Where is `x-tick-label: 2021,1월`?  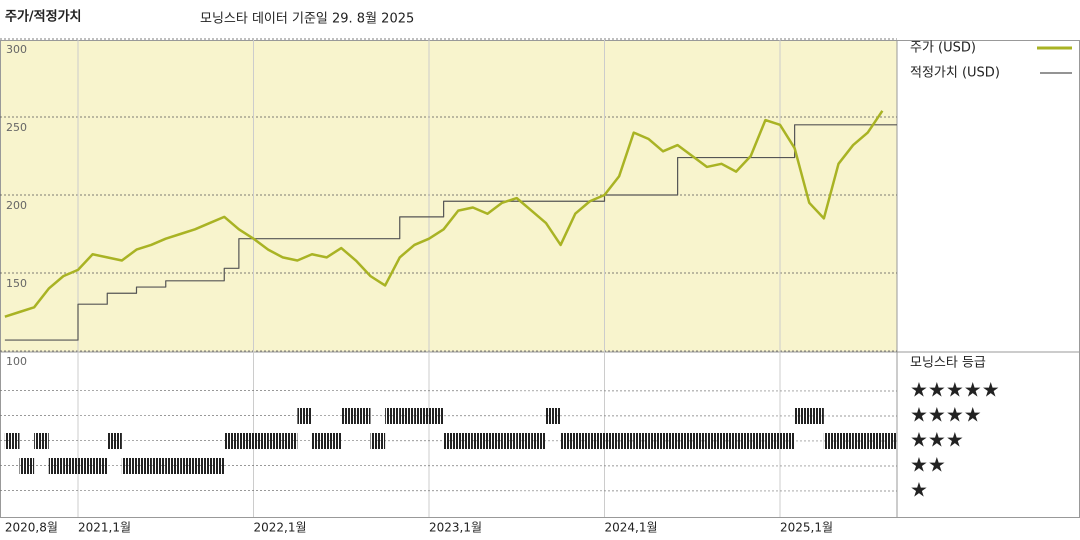 x-tick-label: 2021,1월 is located at coordinates (104, 528).